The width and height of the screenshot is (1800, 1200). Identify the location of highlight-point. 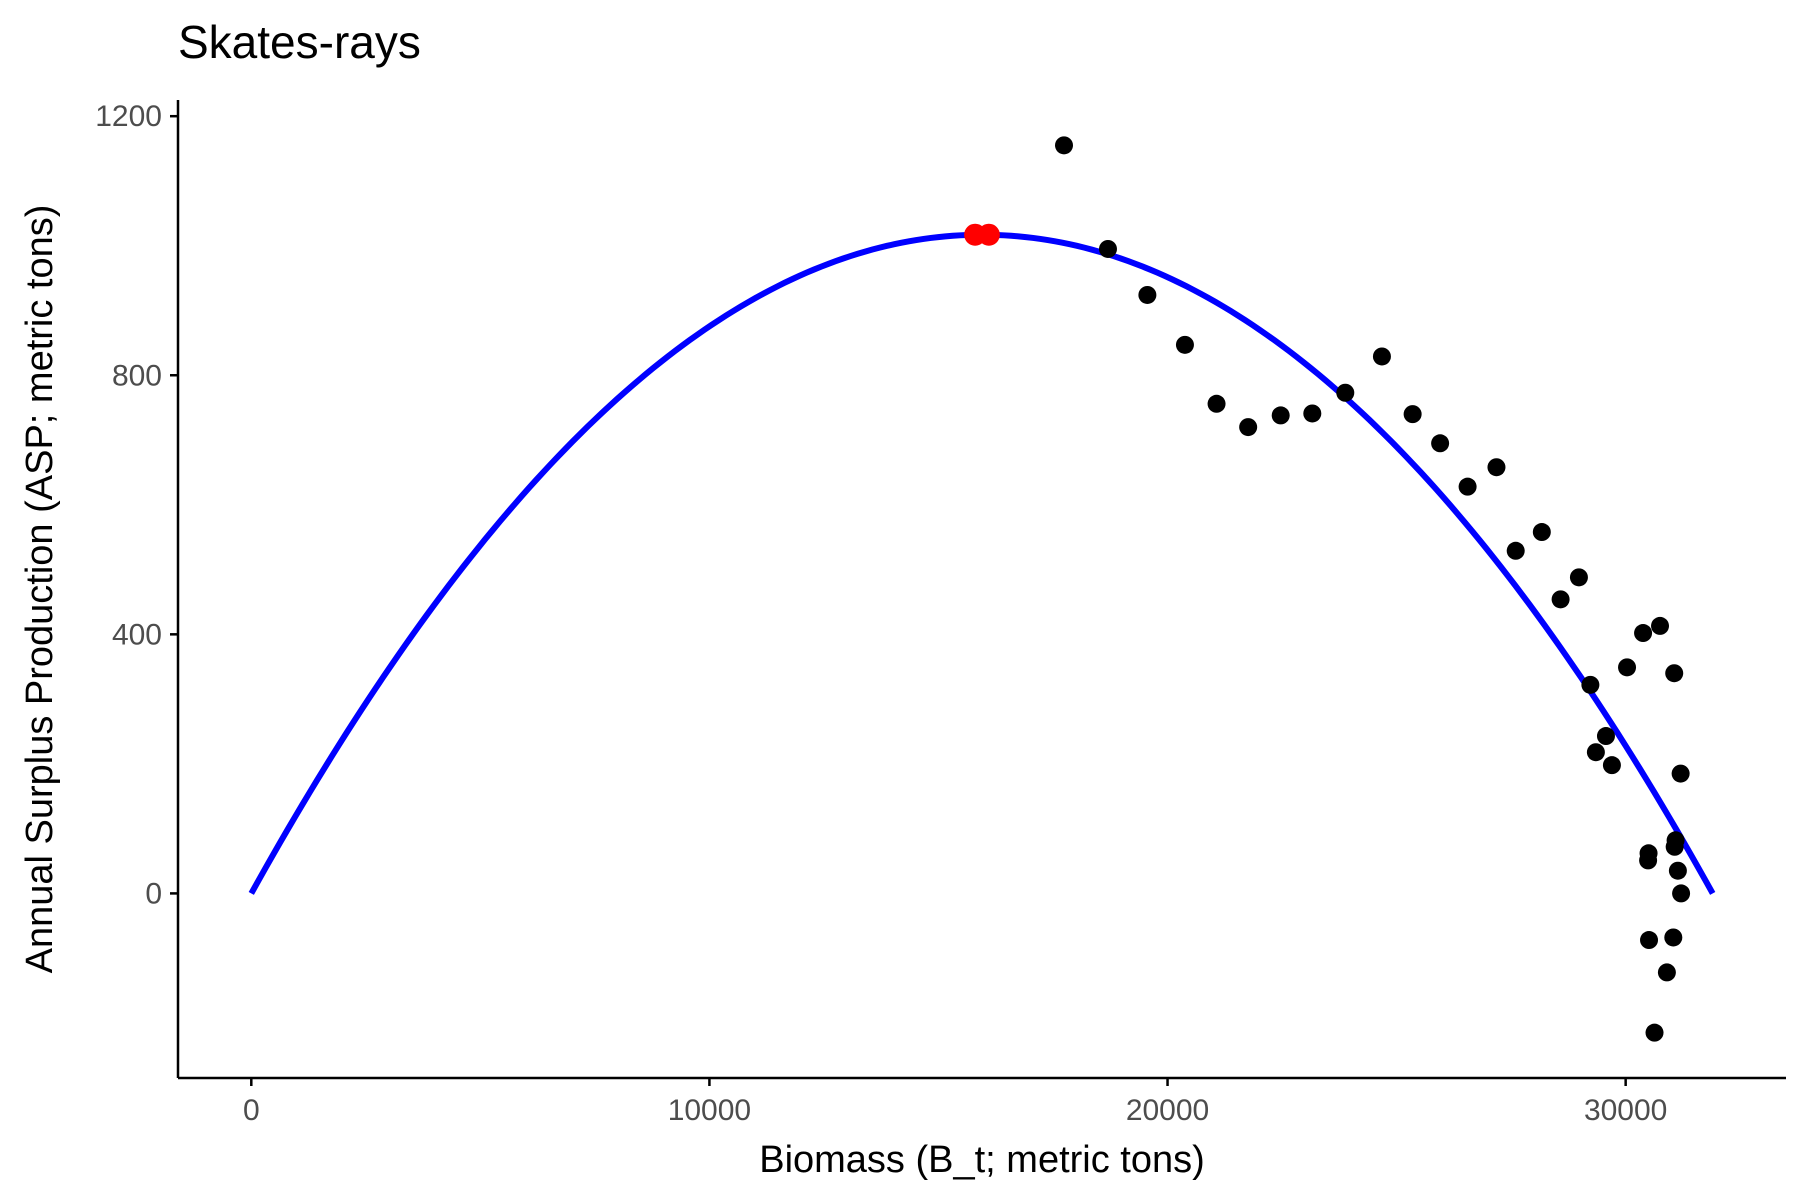
(988, 234).